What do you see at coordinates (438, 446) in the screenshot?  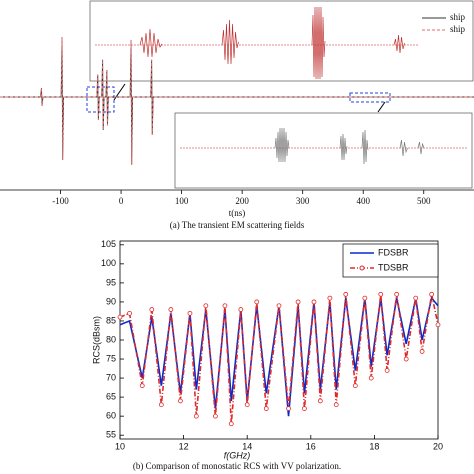 I see `x-tick-label: 20` at bounding box center [438, 446].